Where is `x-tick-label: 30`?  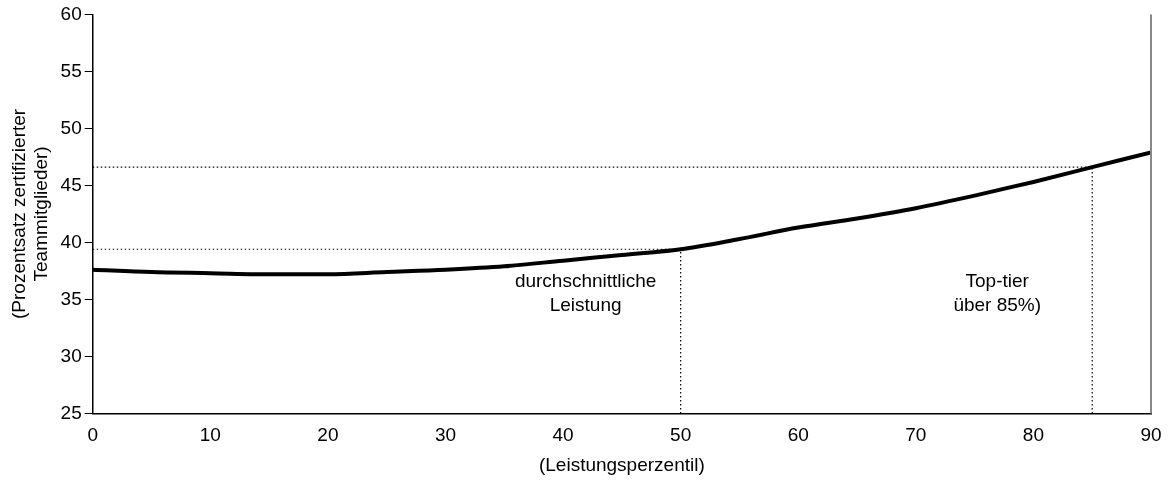
x-tick-label: 30 is located at coordinates (445, 435).